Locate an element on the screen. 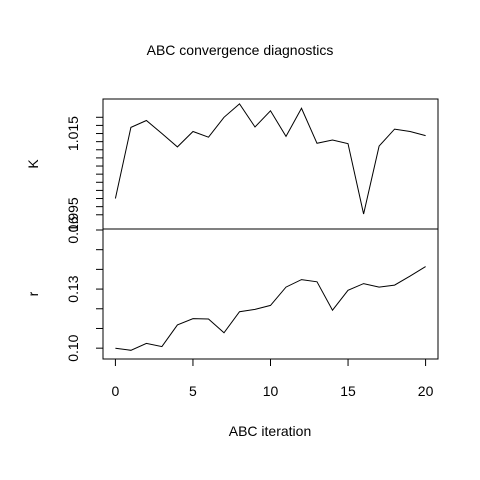  x-tick-label: 0 is located at coordinates (116, 391).